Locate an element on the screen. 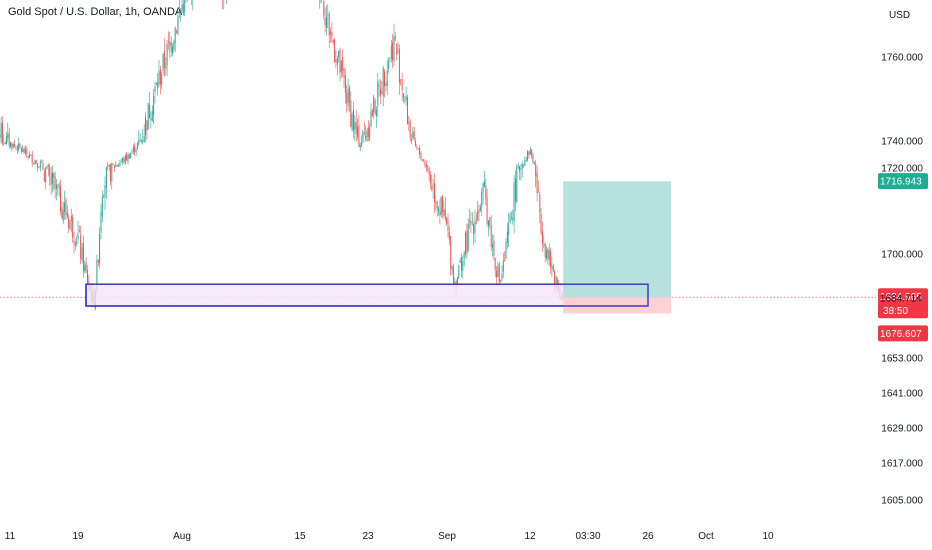 The height and width of the screenshot is (550, 932). target-zone is located at coordinates (617, 239).